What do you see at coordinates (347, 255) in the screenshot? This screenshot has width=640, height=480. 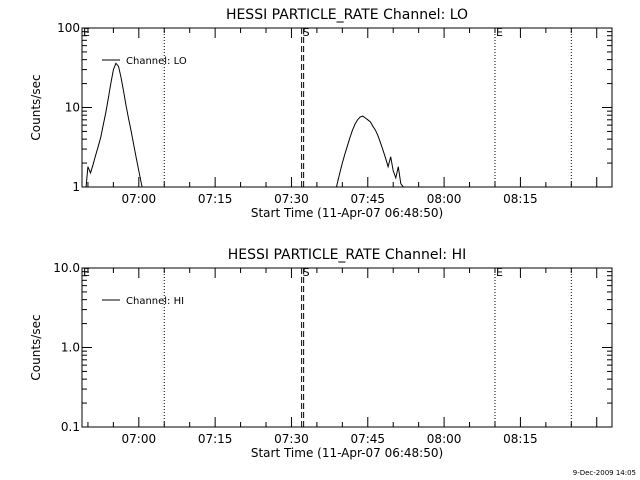 I see `chart-title: HESSI PARTICLE_RATE Channel: HI` at bounding box center [347, 255].